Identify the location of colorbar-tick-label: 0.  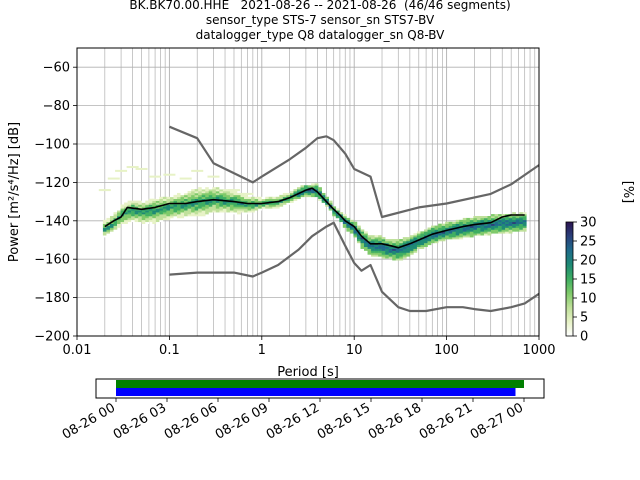
(584, 337).